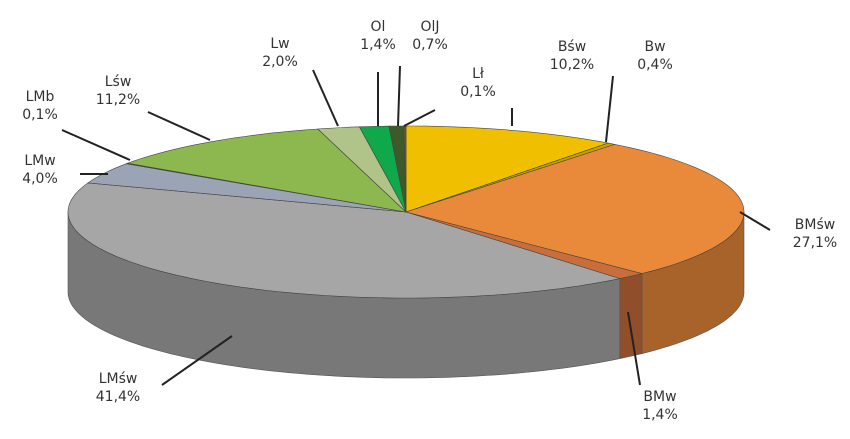 This screenshot has height=439, width=850. Describe the element at coordinates (279, 44) in the screenshot. I see `slice-label-8: Lw` at that location.